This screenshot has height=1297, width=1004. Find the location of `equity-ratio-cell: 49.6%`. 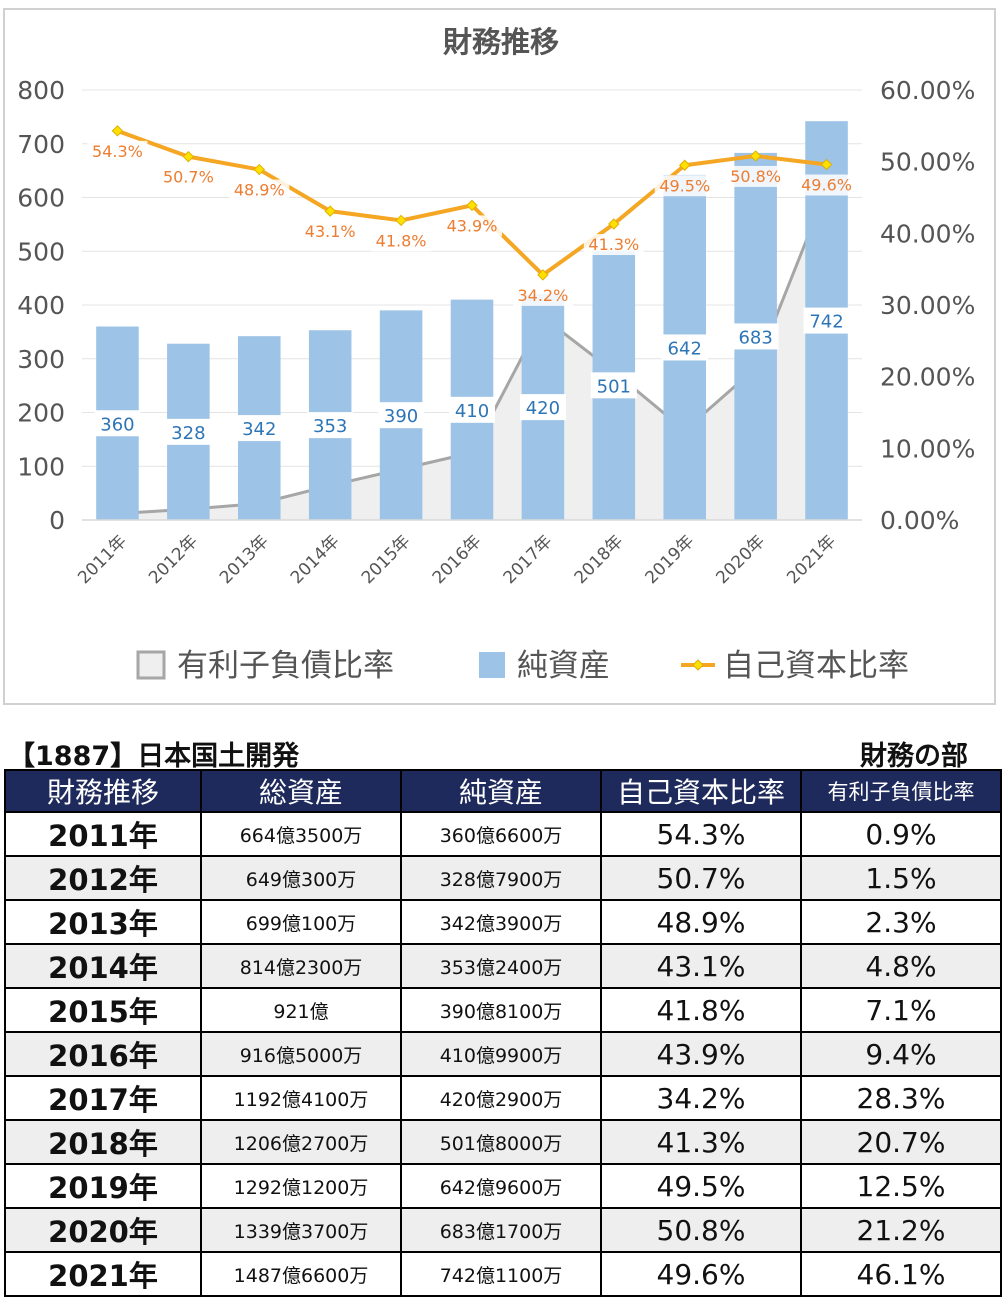

equity-ratio-cell: 49.6% is located at coordinates (701, 1274).